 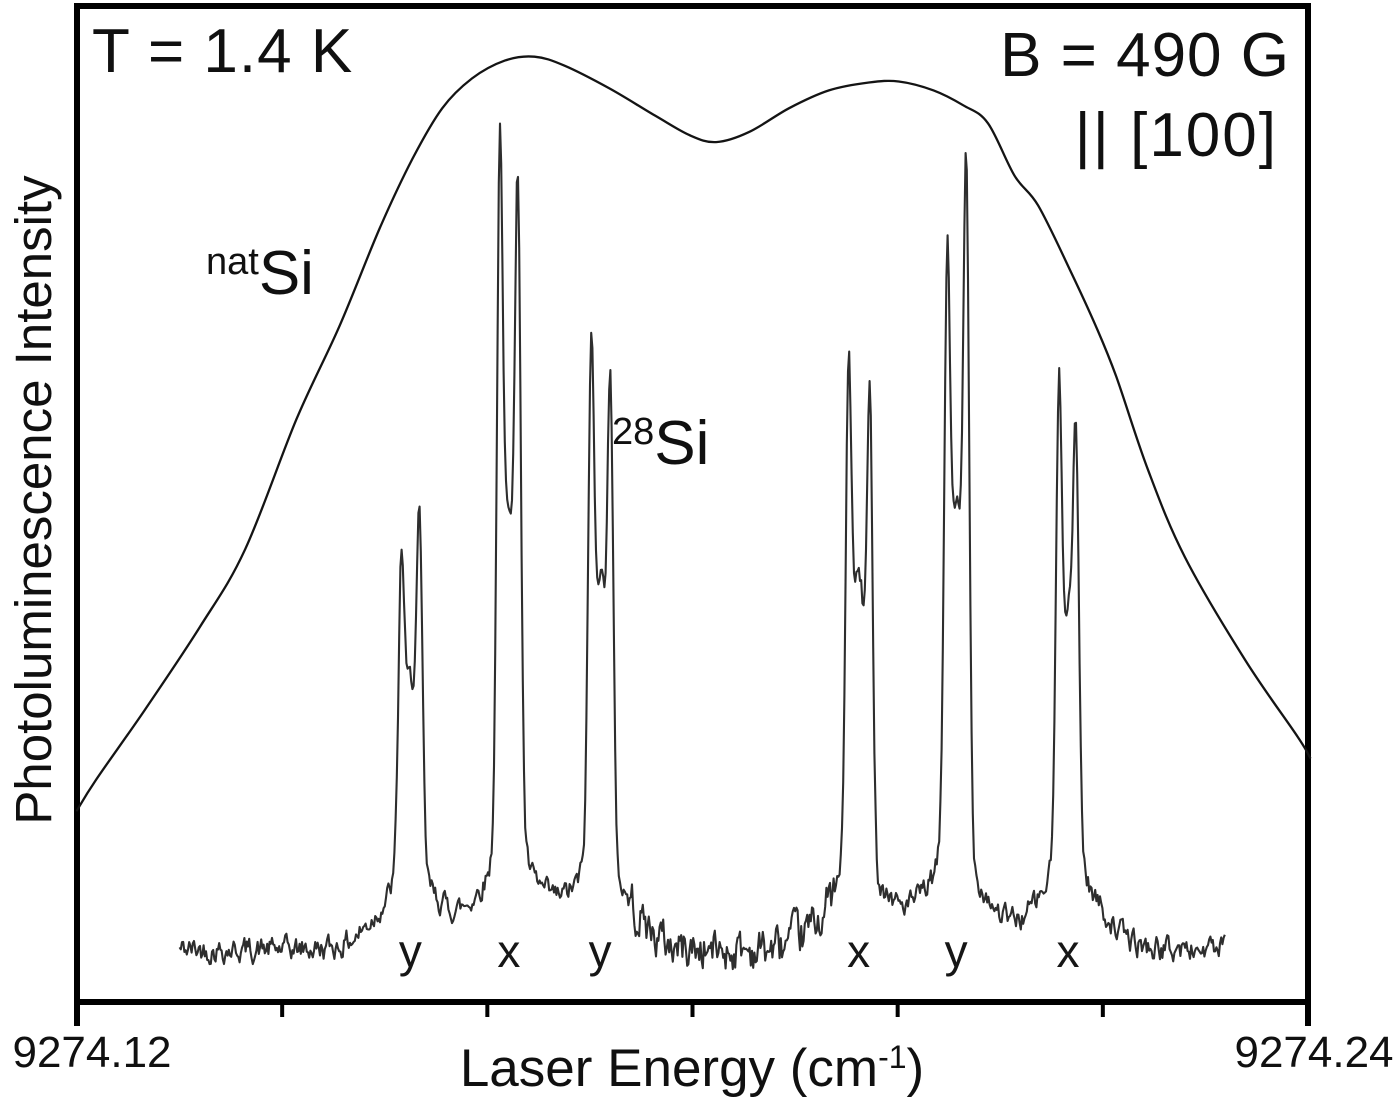 I want to click on silicon-28-label: 28Si, so click(x=660, y=443).